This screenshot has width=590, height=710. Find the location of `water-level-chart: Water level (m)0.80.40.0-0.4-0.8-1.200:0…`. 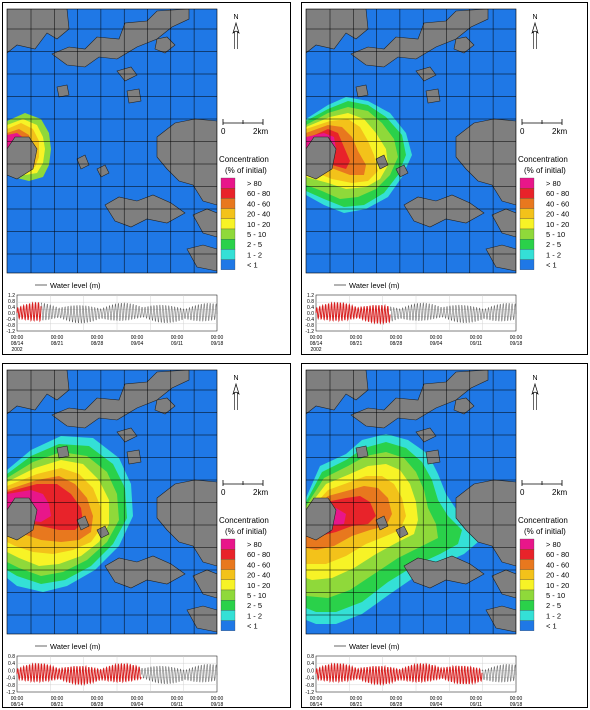

water-level-chart: Water level (m)0.80.40.0-0.4-0.8-1.200:0… is located at coordinates (414, 675).